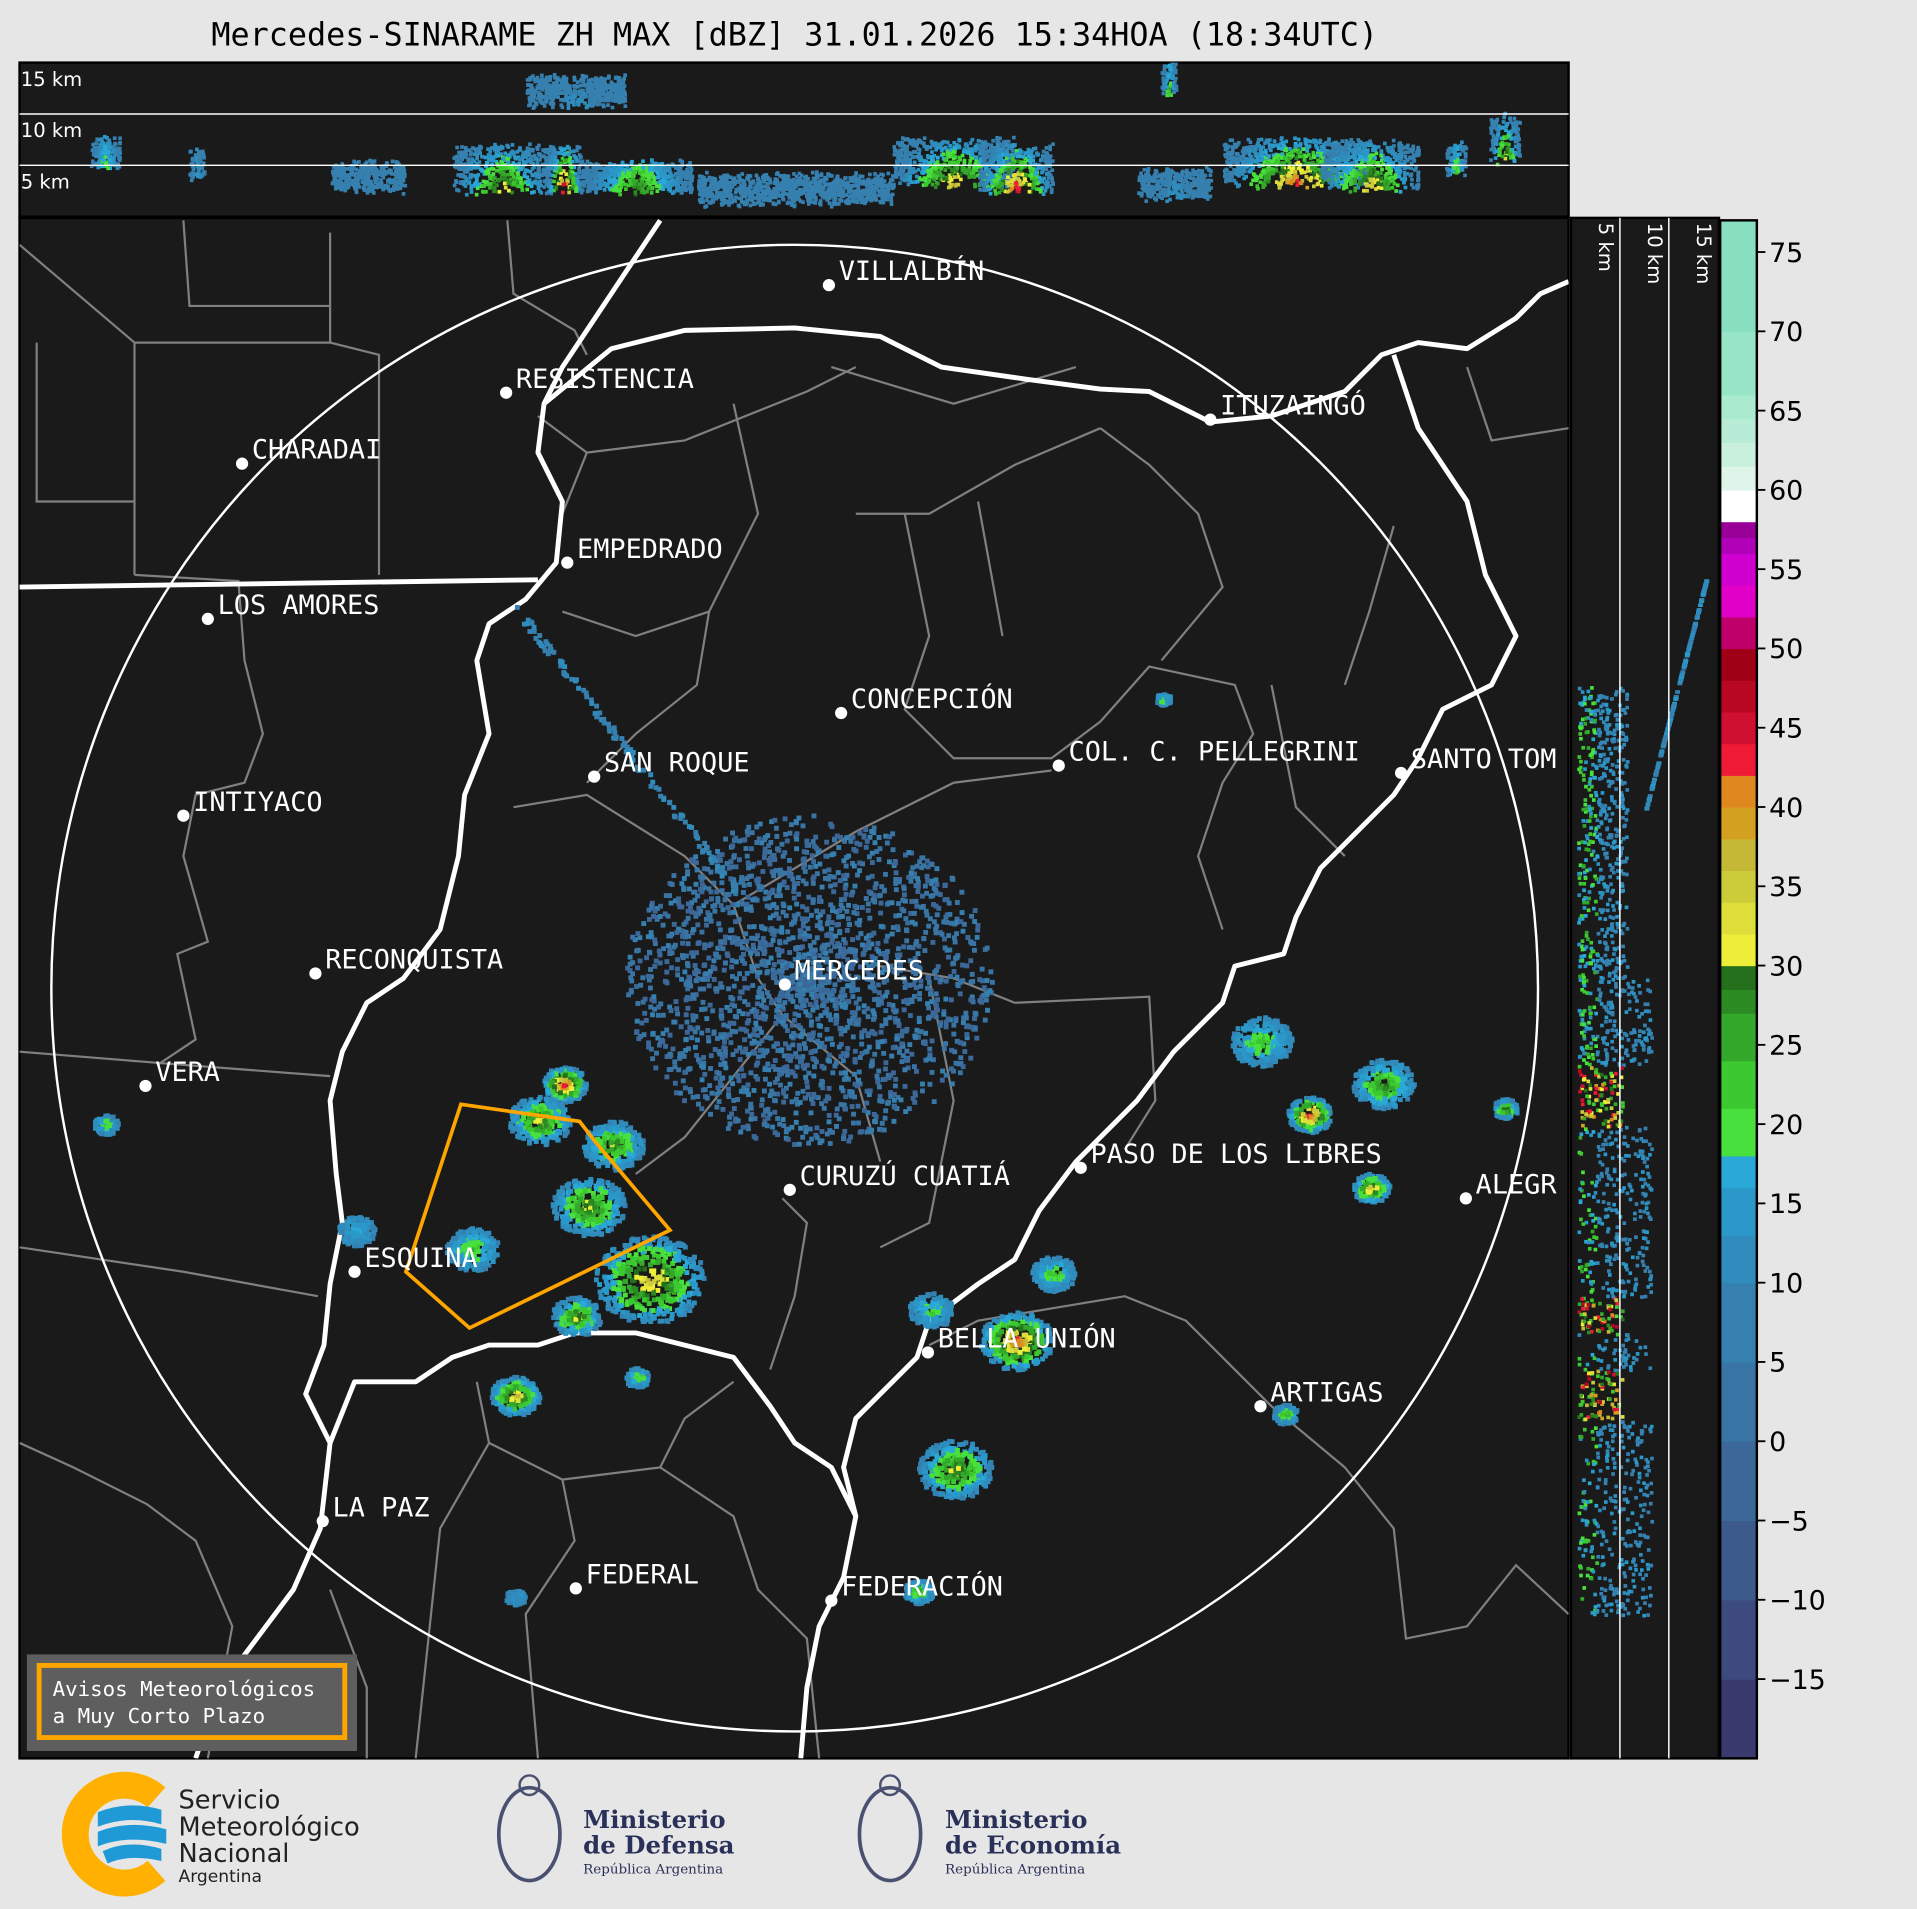 This screenshot has height=1909, width=1917. I want to click on city-marker: CURUZÚ CUATIÁ, so click(896, 1178).